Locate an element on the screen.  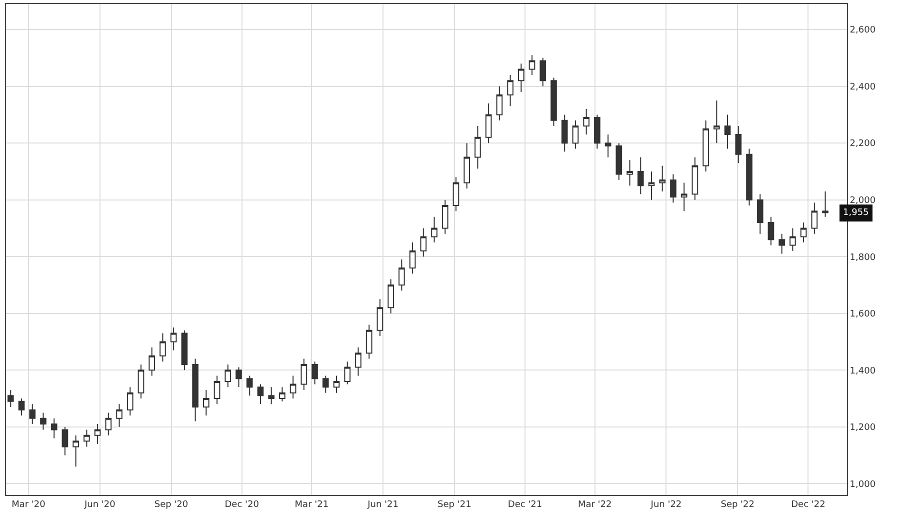
y-tick-label: 1,600 is located at coordinates (863, 315).